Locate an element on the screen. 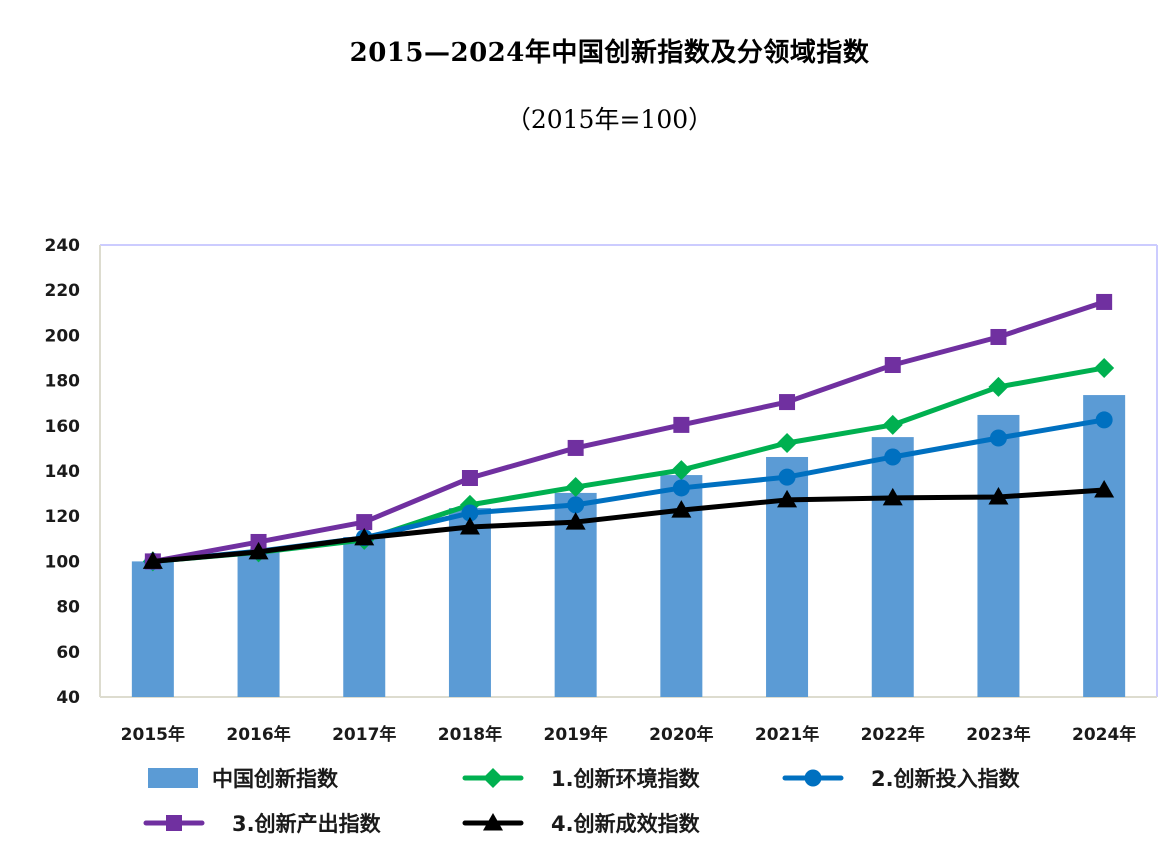 This screenshot has height=865, width=1163. y-tick-label: 40 is located at coordinates (68, 698).